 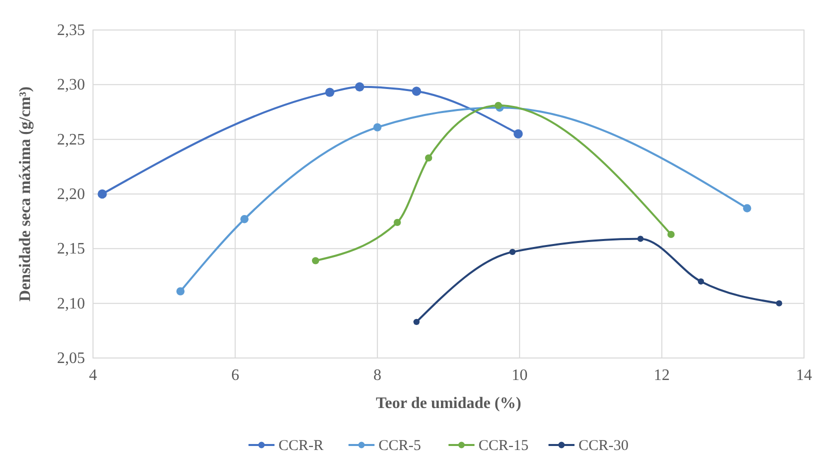 I want to click on legend-label: CCR-R, so click(x=301, y=446).